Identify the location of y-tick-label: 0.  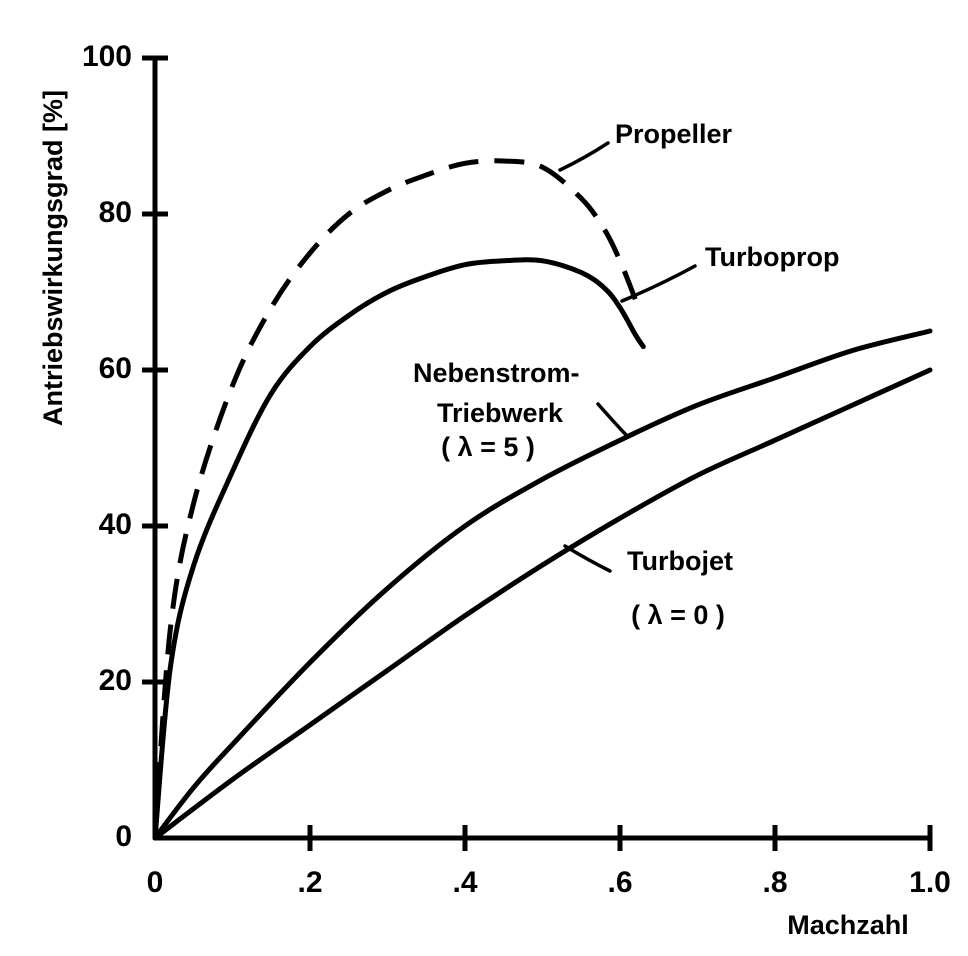
(123, 836).